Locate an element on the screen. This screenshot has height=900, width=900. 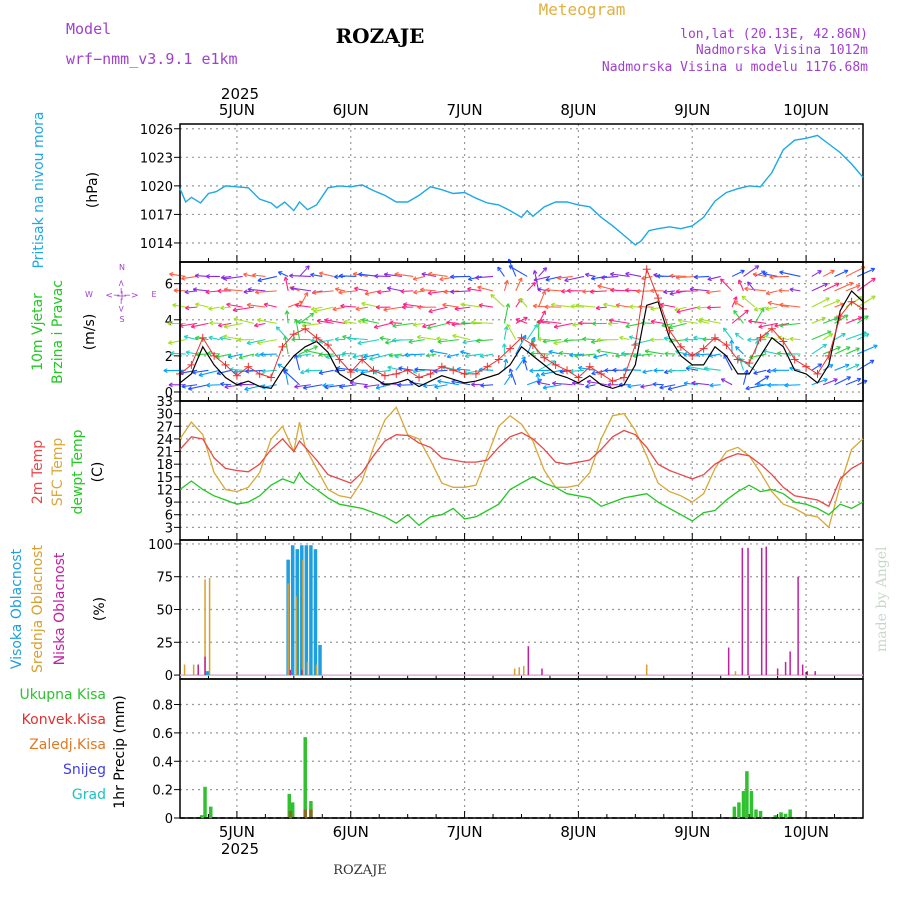
cloud-mid-bar is located at coordinates (303, 617).